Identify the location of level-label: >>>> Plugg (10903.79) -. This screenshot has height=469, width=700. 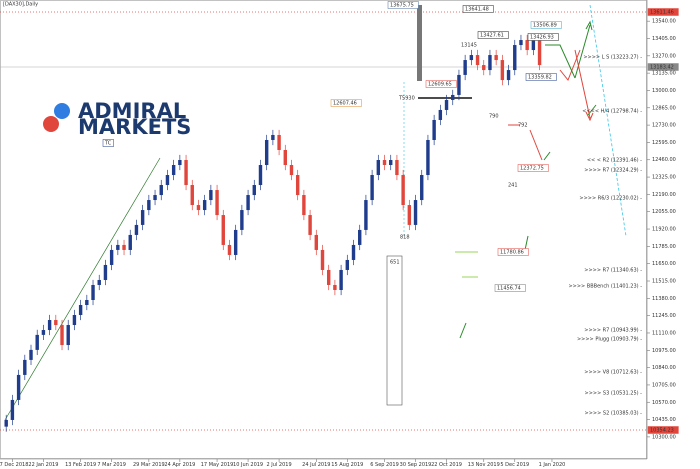
(609, 340).